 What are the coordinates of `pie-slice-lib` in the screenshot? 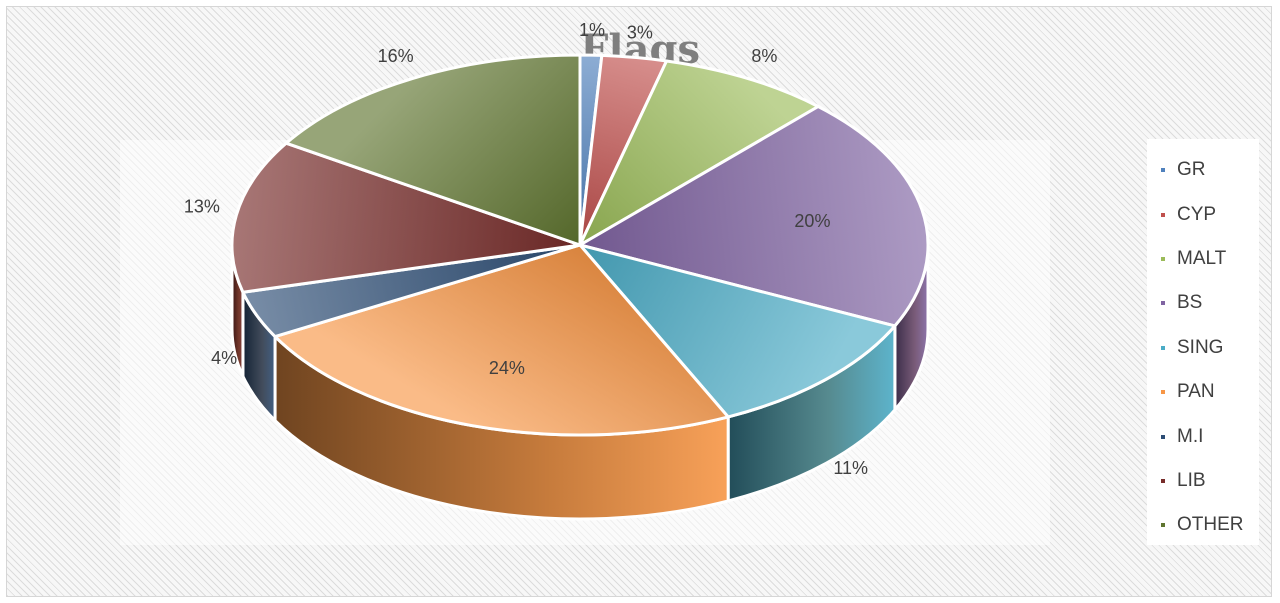 It's located at (406, 217).